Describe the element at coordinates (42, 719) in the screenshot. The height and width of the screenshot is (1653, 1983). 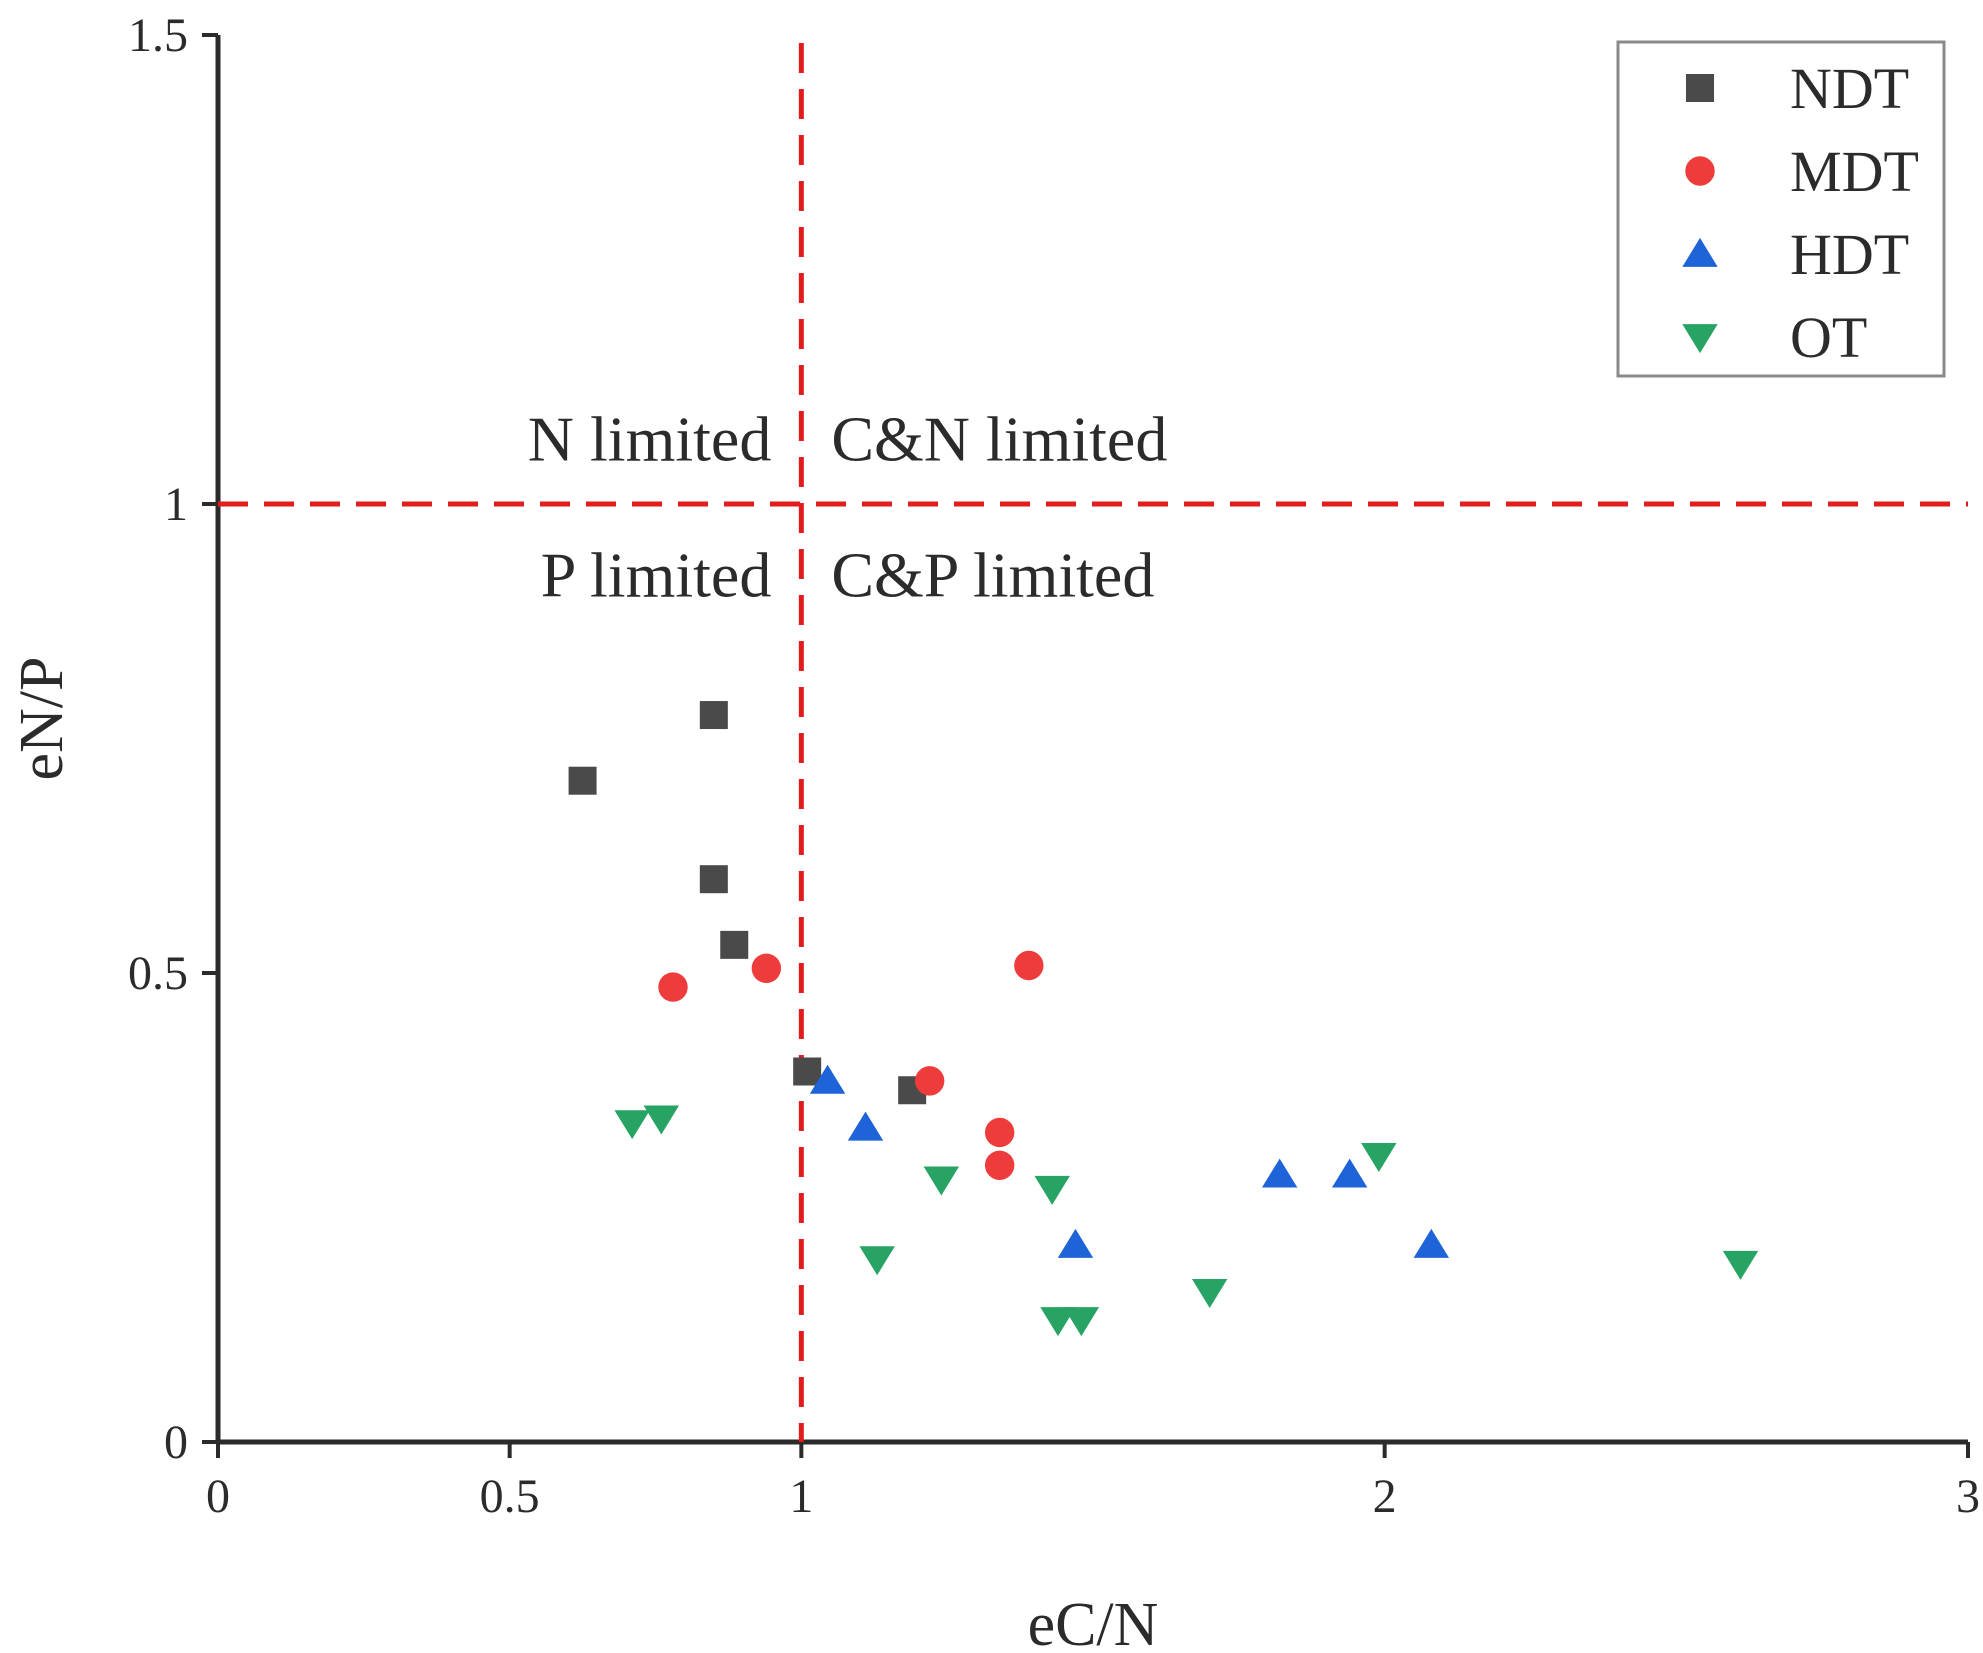
I see `y-axis-title: eN/P` at that location.